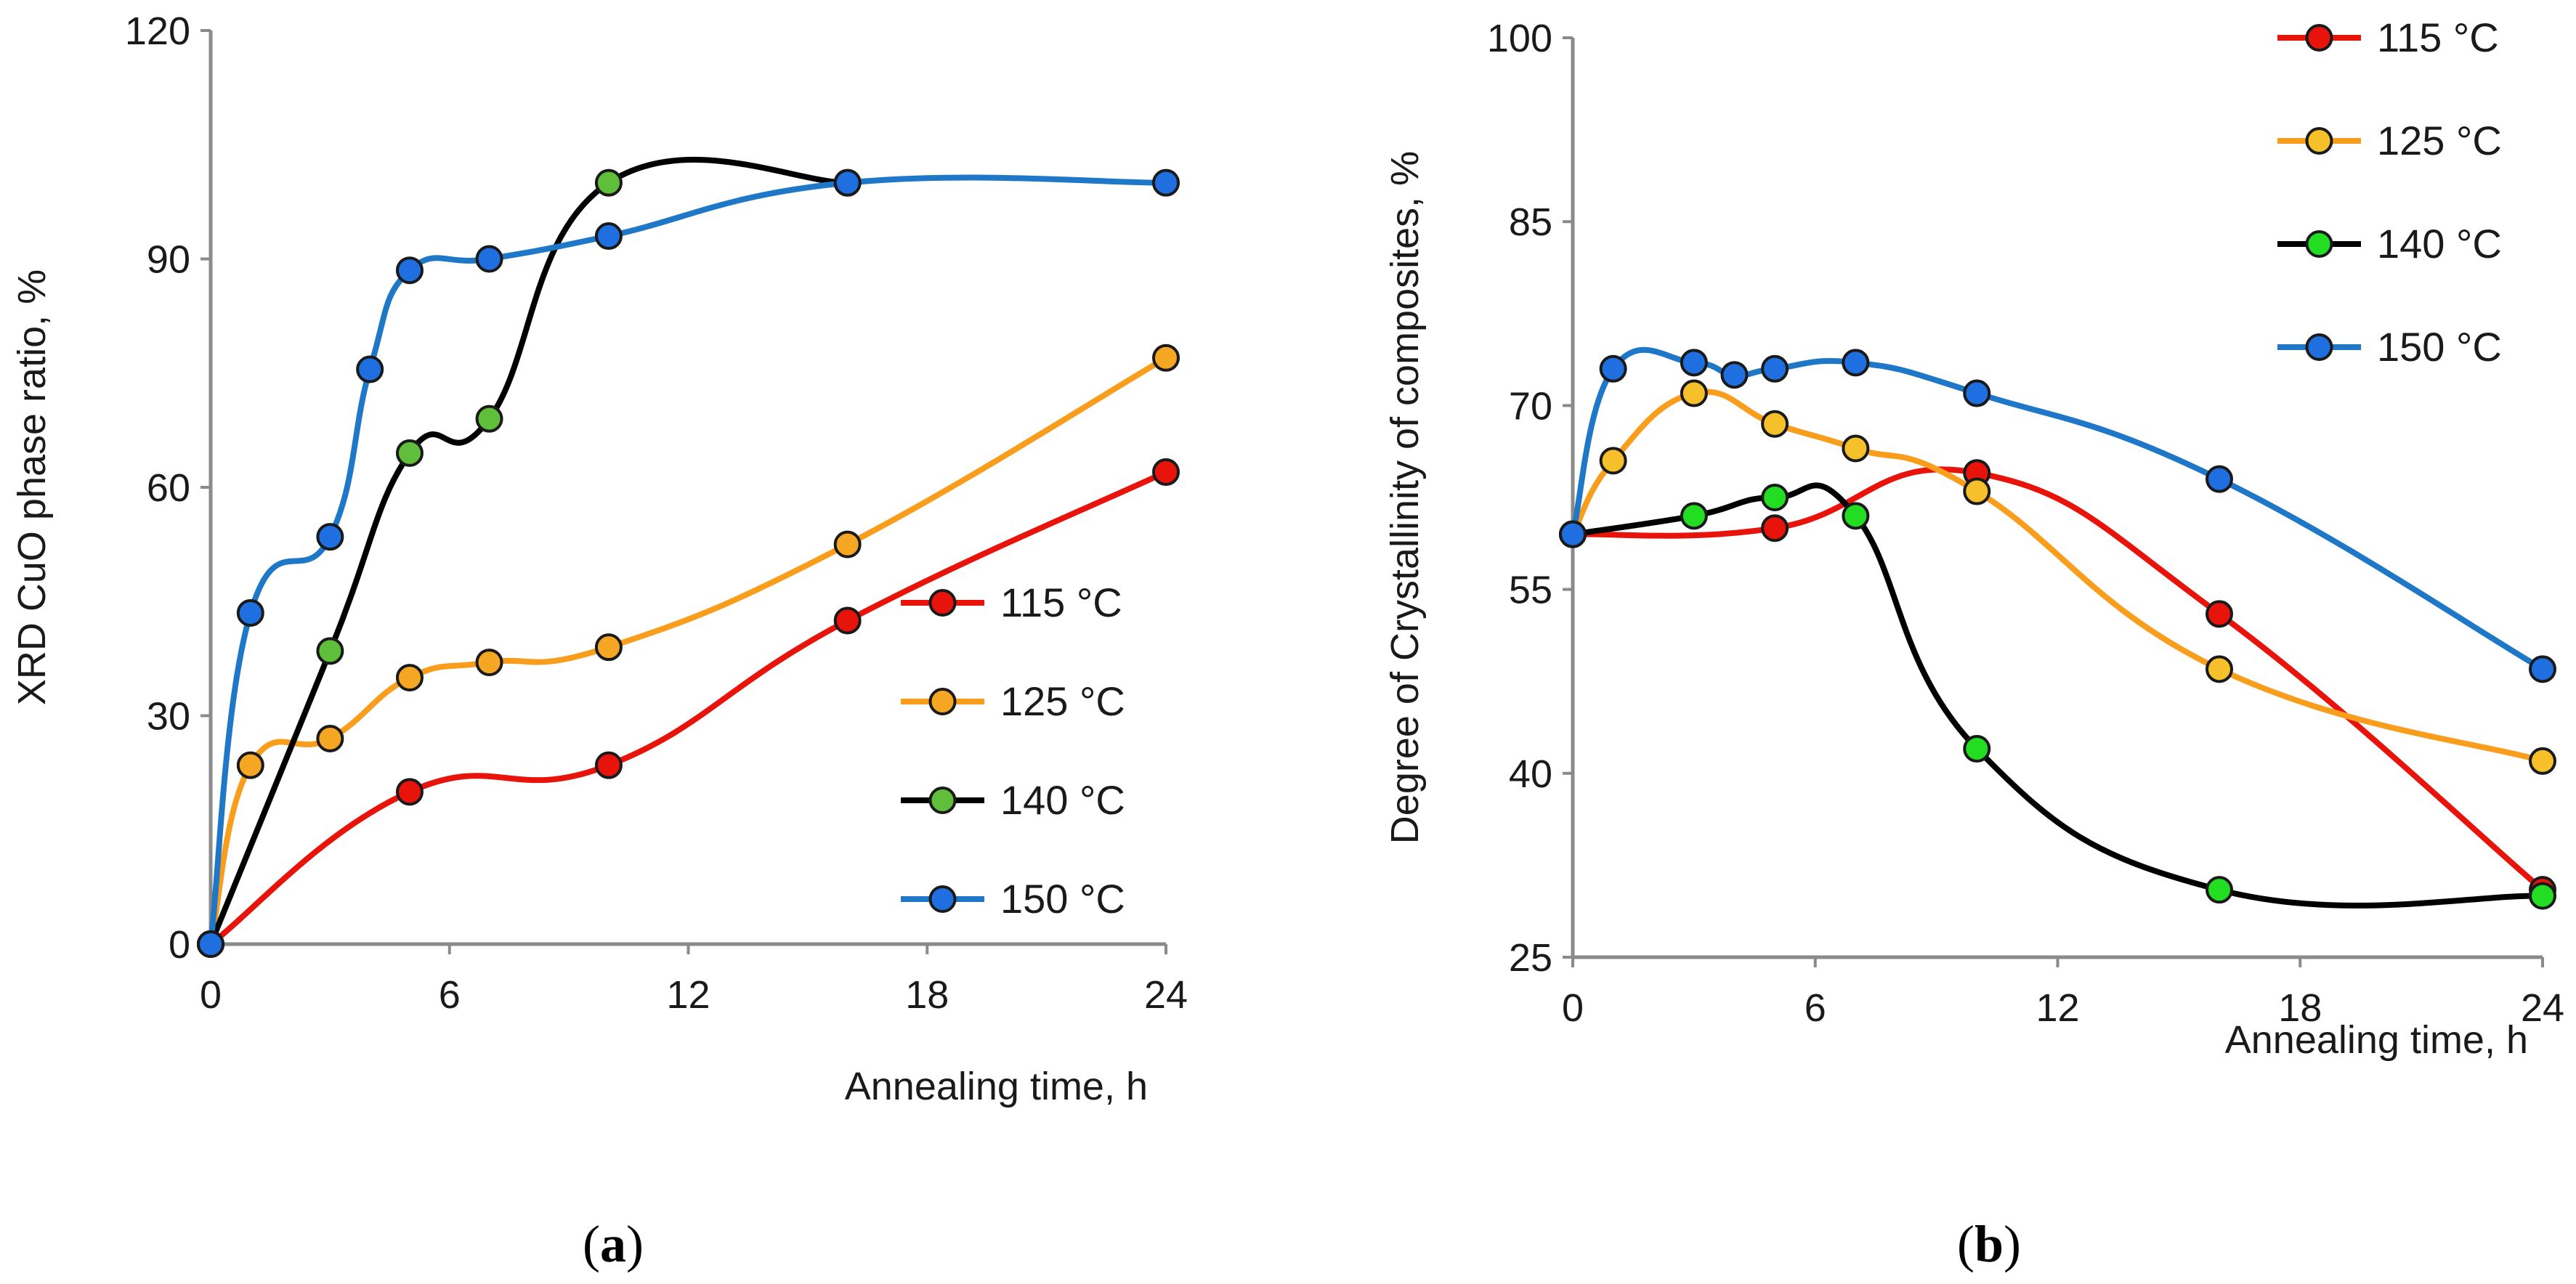 The image size is (2576, 1284). Describe the element at coordinates (688, 708) in the screenshot. I see `chart-a-series-line` at that location.